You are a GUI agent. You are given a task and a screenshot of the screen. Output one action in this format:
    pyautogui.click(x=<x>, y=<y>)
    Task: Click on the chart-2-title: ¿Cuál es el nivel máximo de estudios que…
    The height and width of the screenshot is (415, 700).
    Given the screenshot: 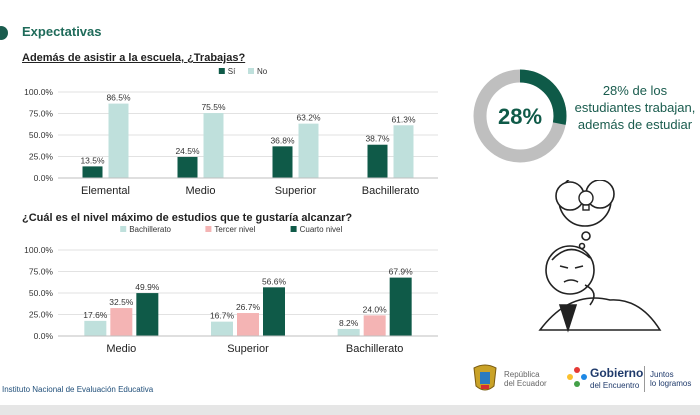 What is the action you would take?
    pyautogui.click(x=187, y=218)
    